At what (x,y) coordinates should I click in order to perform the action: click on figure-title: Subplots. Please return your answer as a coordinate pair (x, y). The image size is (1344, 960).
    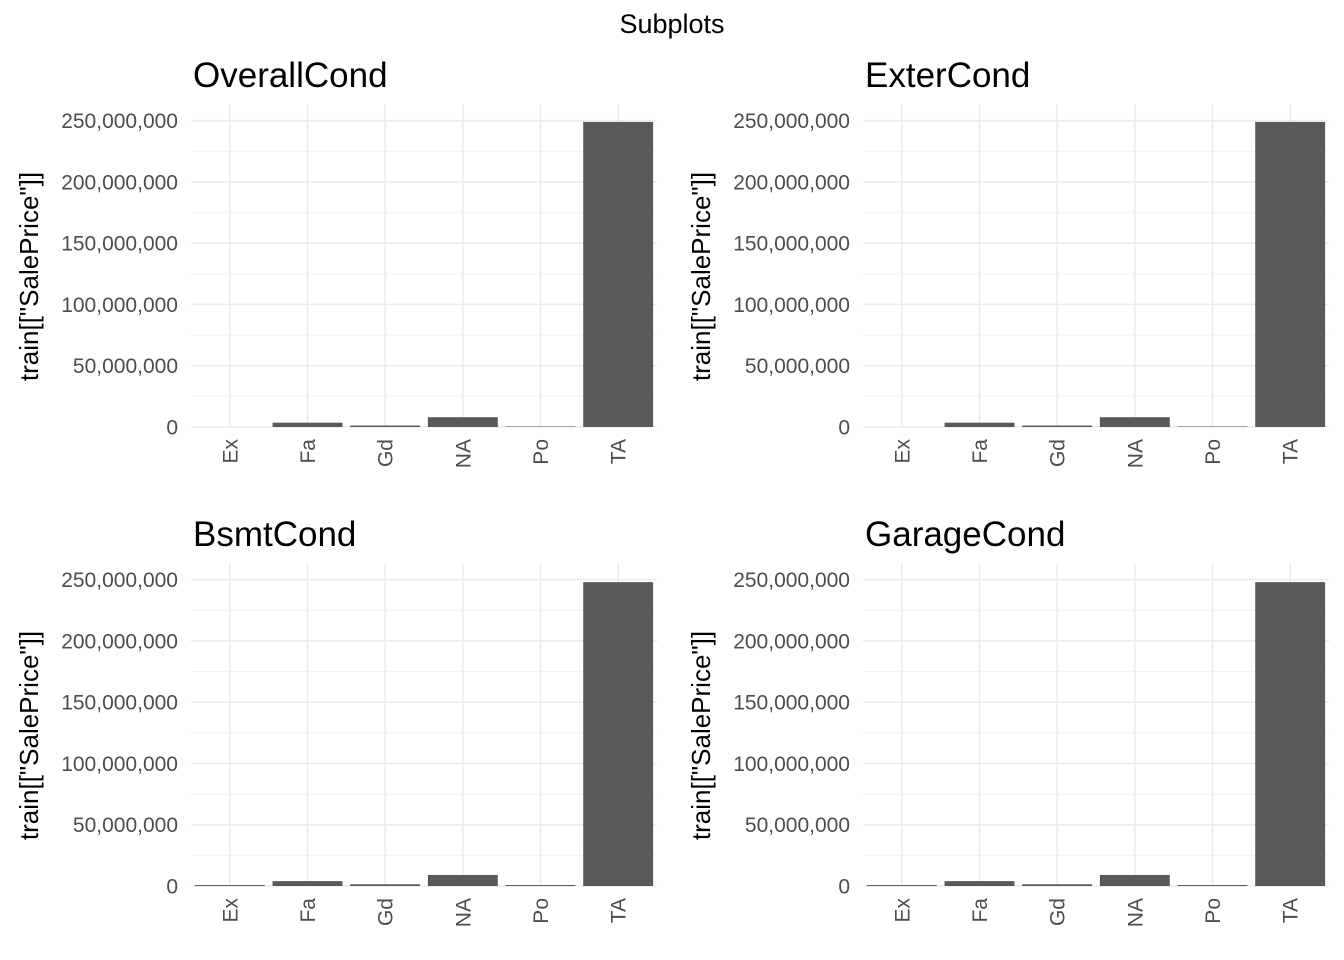
    Looking at the image, I should click on (671, 24).